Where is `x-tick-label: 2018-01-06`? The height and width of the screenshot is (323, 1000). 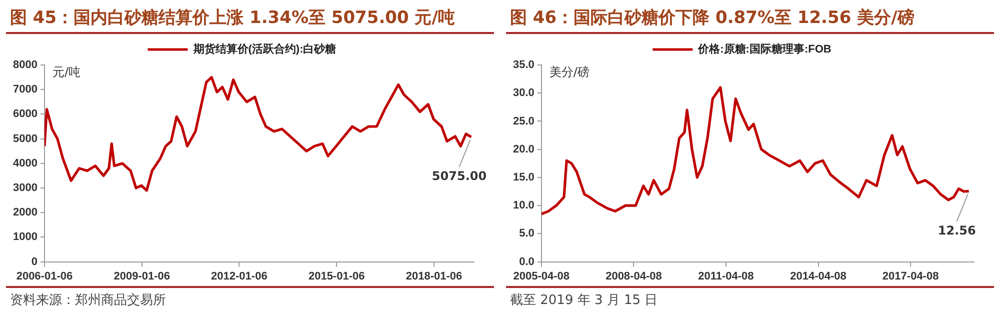
x-tick-label: 2018-01-06 is located at coordinates (434, 276).